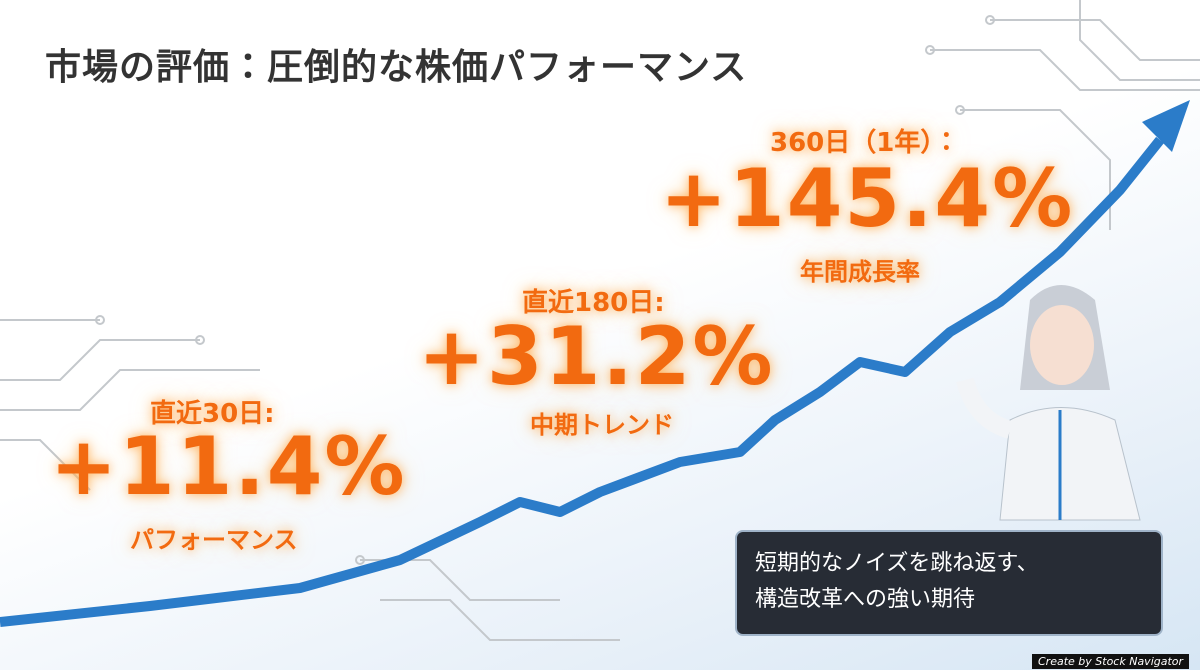 The height and width of the screenshot is (670, 1200). What do you see at coordinates (897, 563) in the screenshot?
I see `callout-line: 短期的なノイズを跳ね返す、` at bounding box center [897, 563].